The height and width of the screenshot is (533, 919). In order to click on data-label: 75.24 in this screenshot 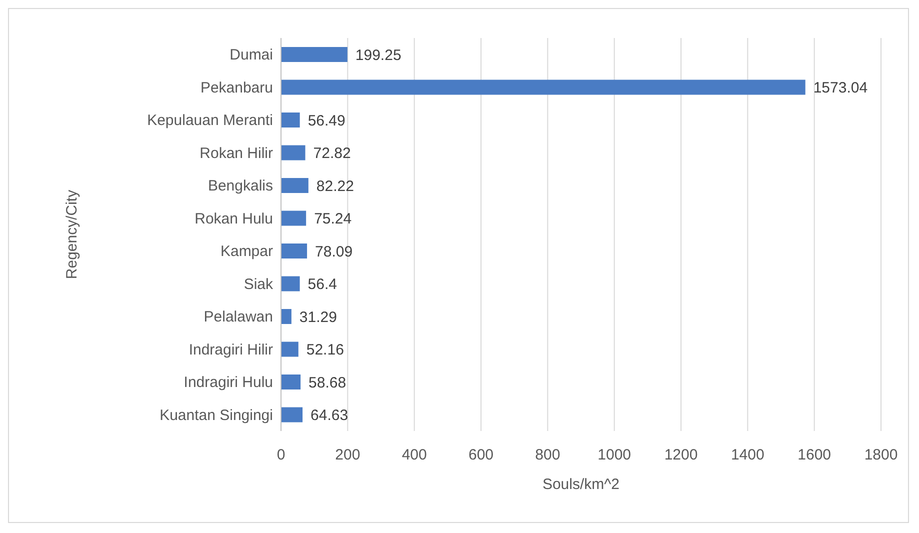, I will do `click(333, 219)`.